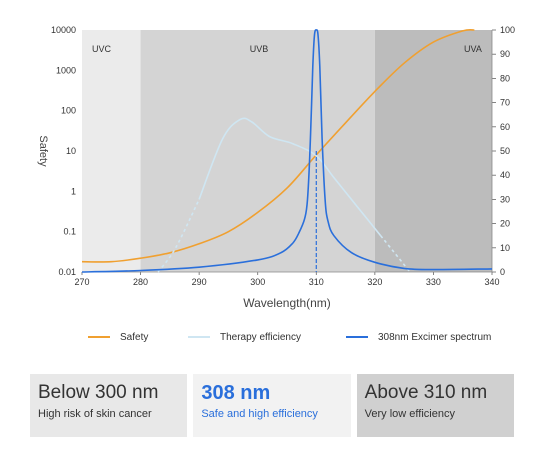 This screenshot has height=465, width=544. Describe the element at coordinates (505, 78) in the screenshot. I see `y-right-tick-label: 80` at that location.